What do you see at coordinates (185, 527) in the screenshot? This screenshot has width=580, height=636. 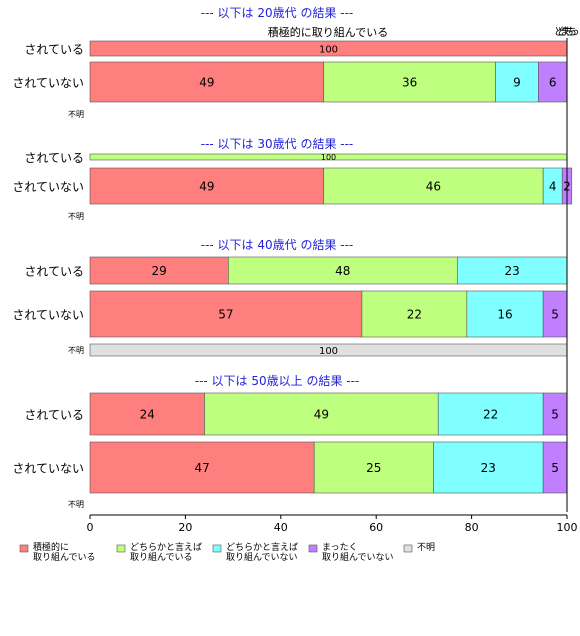 I see `x-tick-label: 20` at bounding box center [185, 527].